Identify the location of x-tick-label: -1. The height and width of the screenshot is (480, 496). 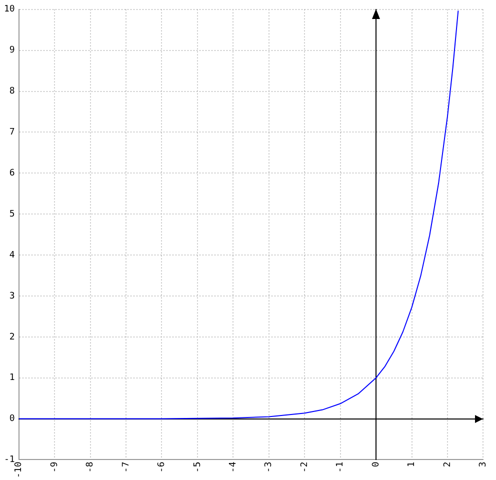
(341, 467).